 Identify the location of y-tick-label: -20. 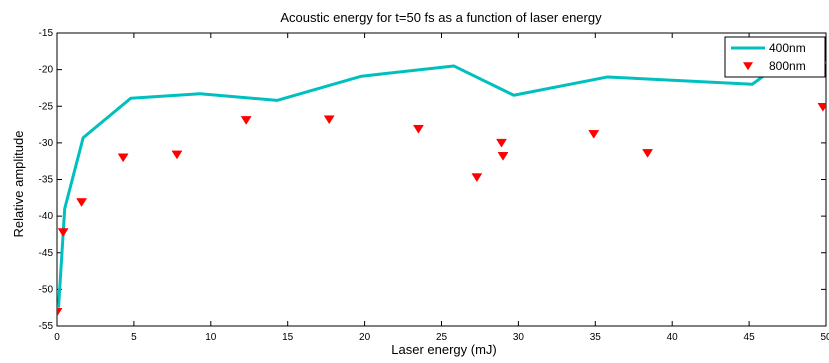
(46, 70).